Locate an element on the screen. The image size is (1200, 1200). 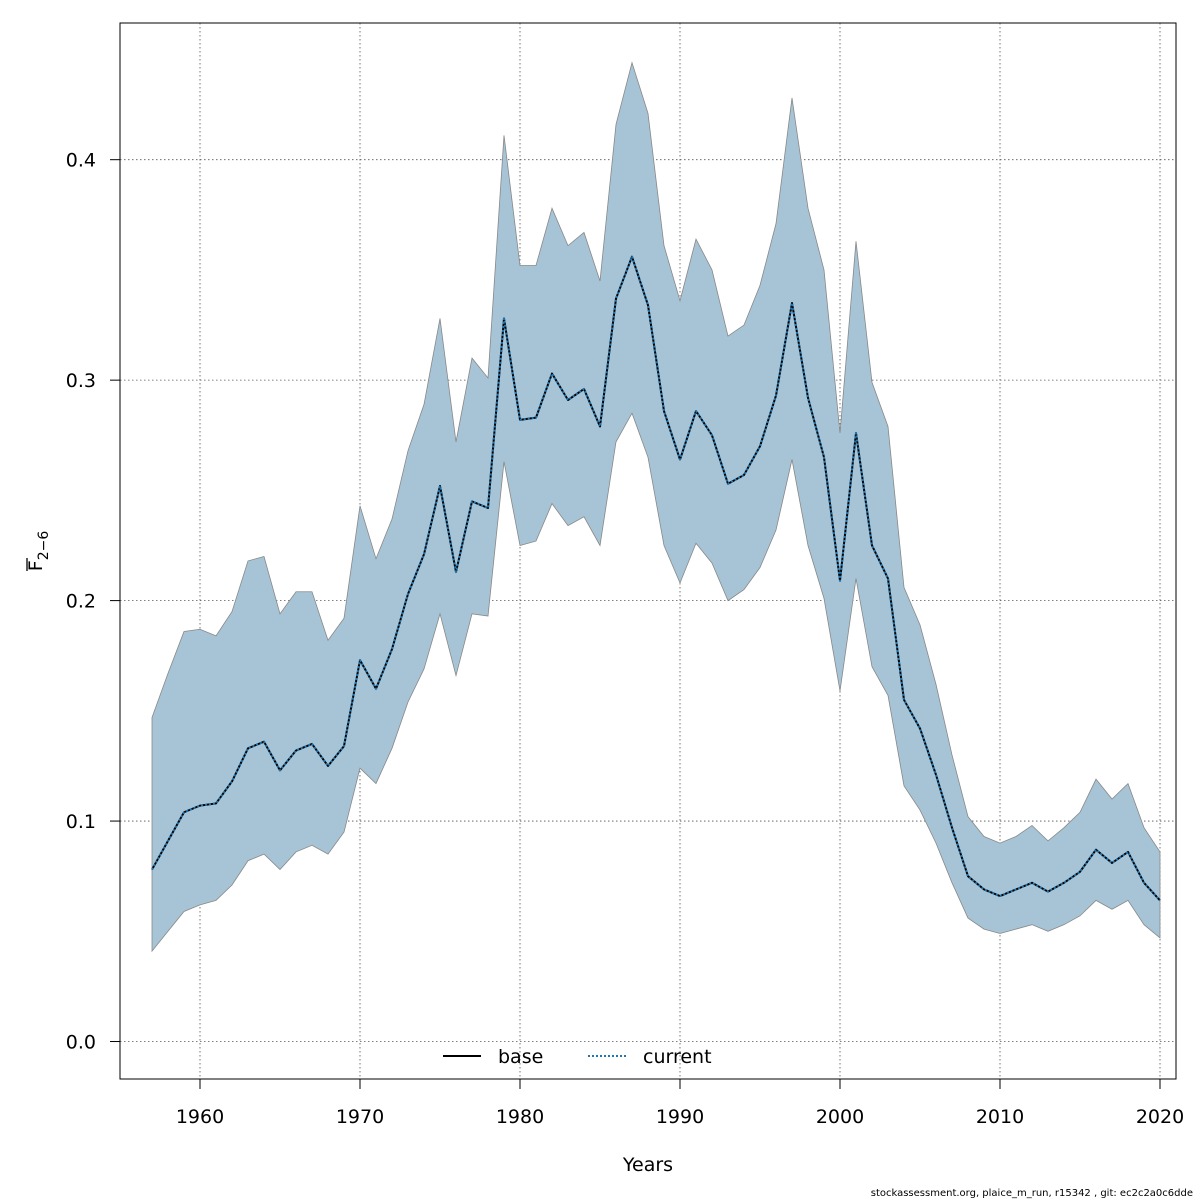
x-tick-label: 2020 is located at coordinates (1160, 1117).